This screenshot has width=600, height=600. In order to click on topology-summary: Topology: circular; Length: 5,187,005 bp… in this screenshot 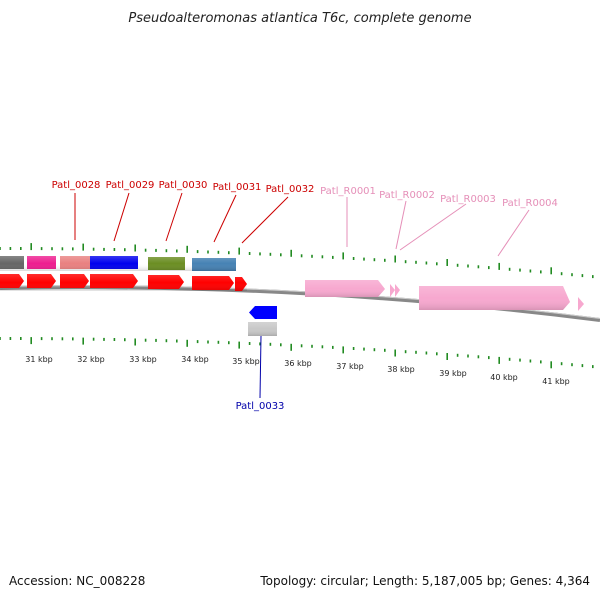, I will do `click(425, 581)`.